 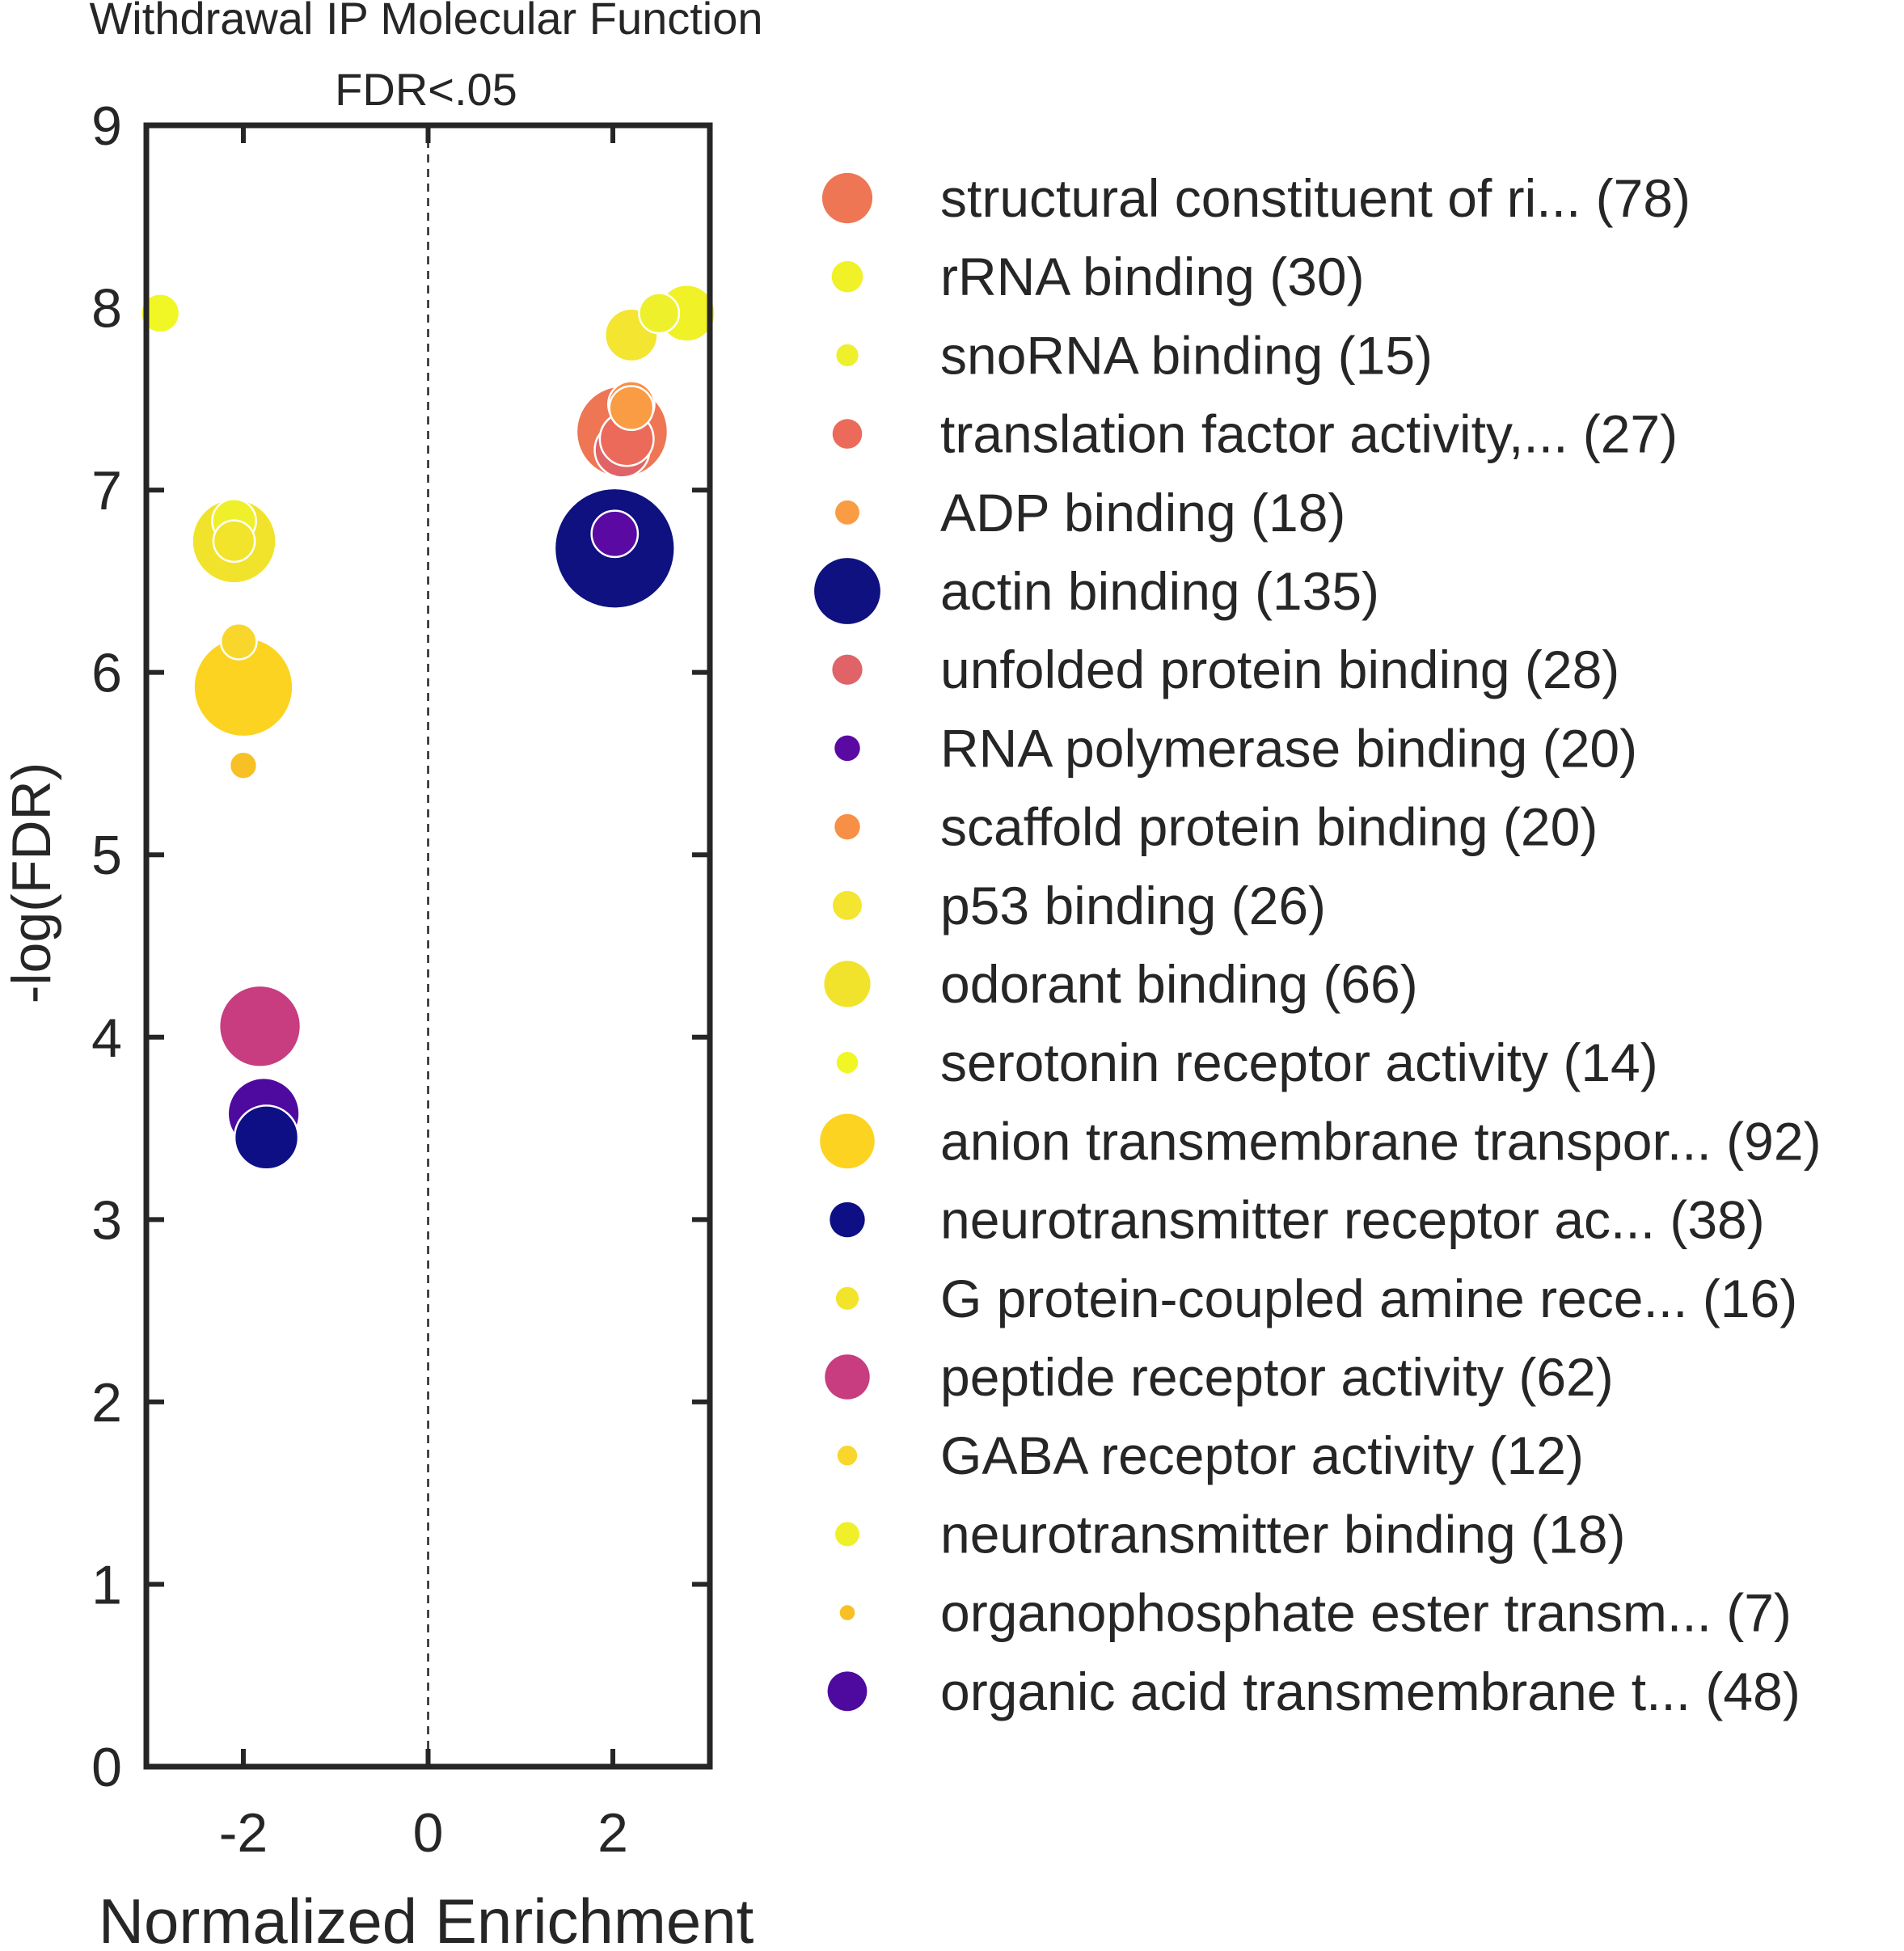 I want to click on legend-label: snoRNA binding (15), so click(x=1186, y=355).